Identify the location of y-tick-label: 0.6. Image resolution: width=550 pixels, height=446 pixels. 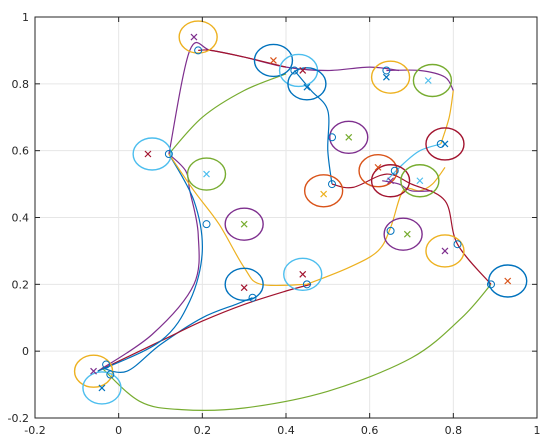
(21, 151).